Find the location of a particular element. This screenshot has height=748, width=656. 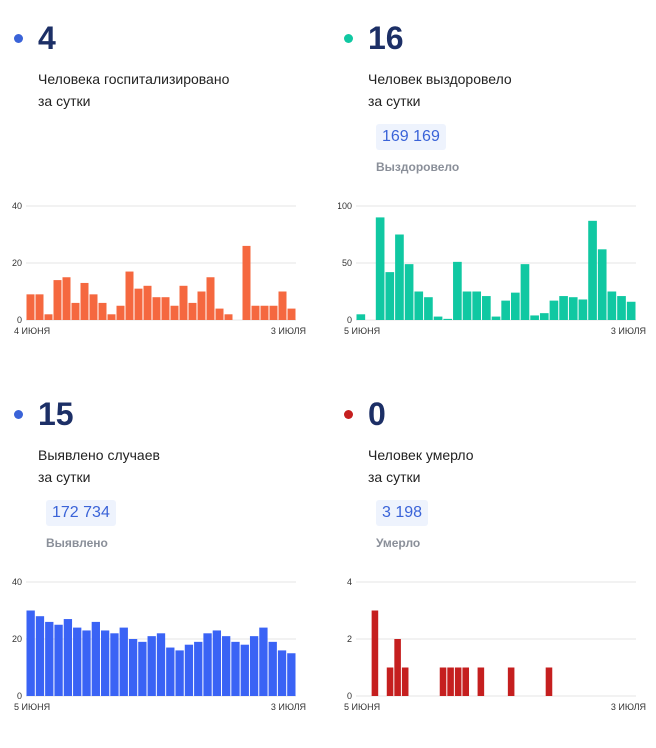

hospitalized-count: 4 is located at coordinates (47, 38).